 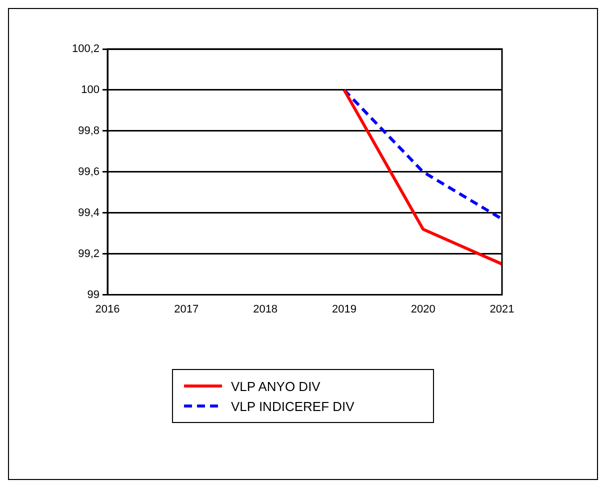 I want to click on x-tick-label: 2017, so click(x=186, y=309).